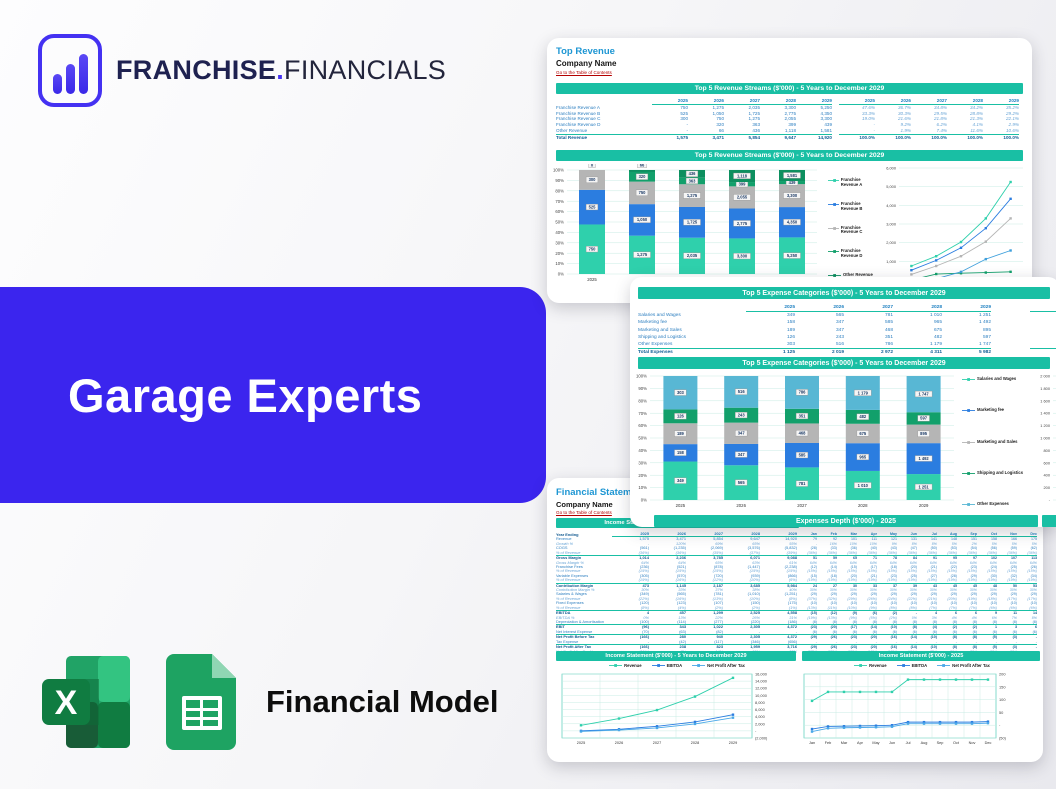 This screenshot has width=1056, height=789. I want to click on table-row: 14.0%17.2%, so click(1043, 322).